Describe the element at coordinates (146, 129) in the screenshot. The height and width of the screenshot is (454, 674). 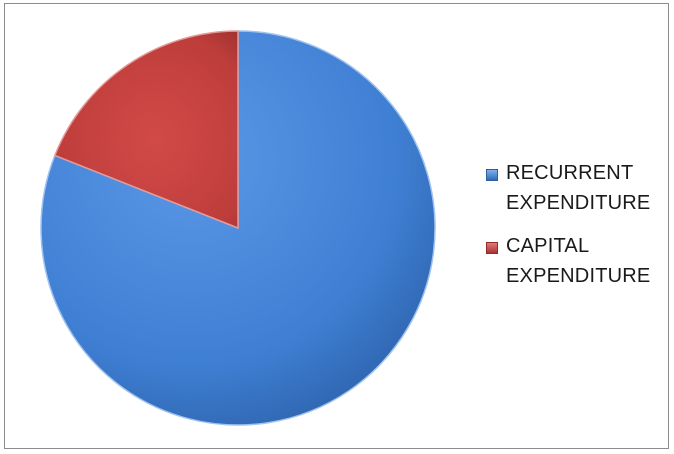
I see `pie-slice-capital` at that location.